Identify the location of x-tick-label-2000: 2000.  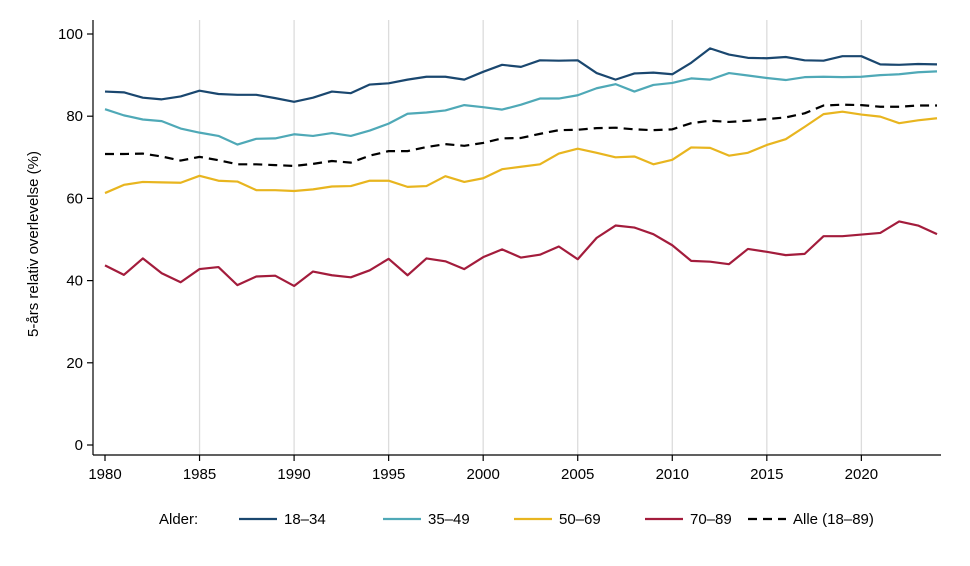
(482, 474).